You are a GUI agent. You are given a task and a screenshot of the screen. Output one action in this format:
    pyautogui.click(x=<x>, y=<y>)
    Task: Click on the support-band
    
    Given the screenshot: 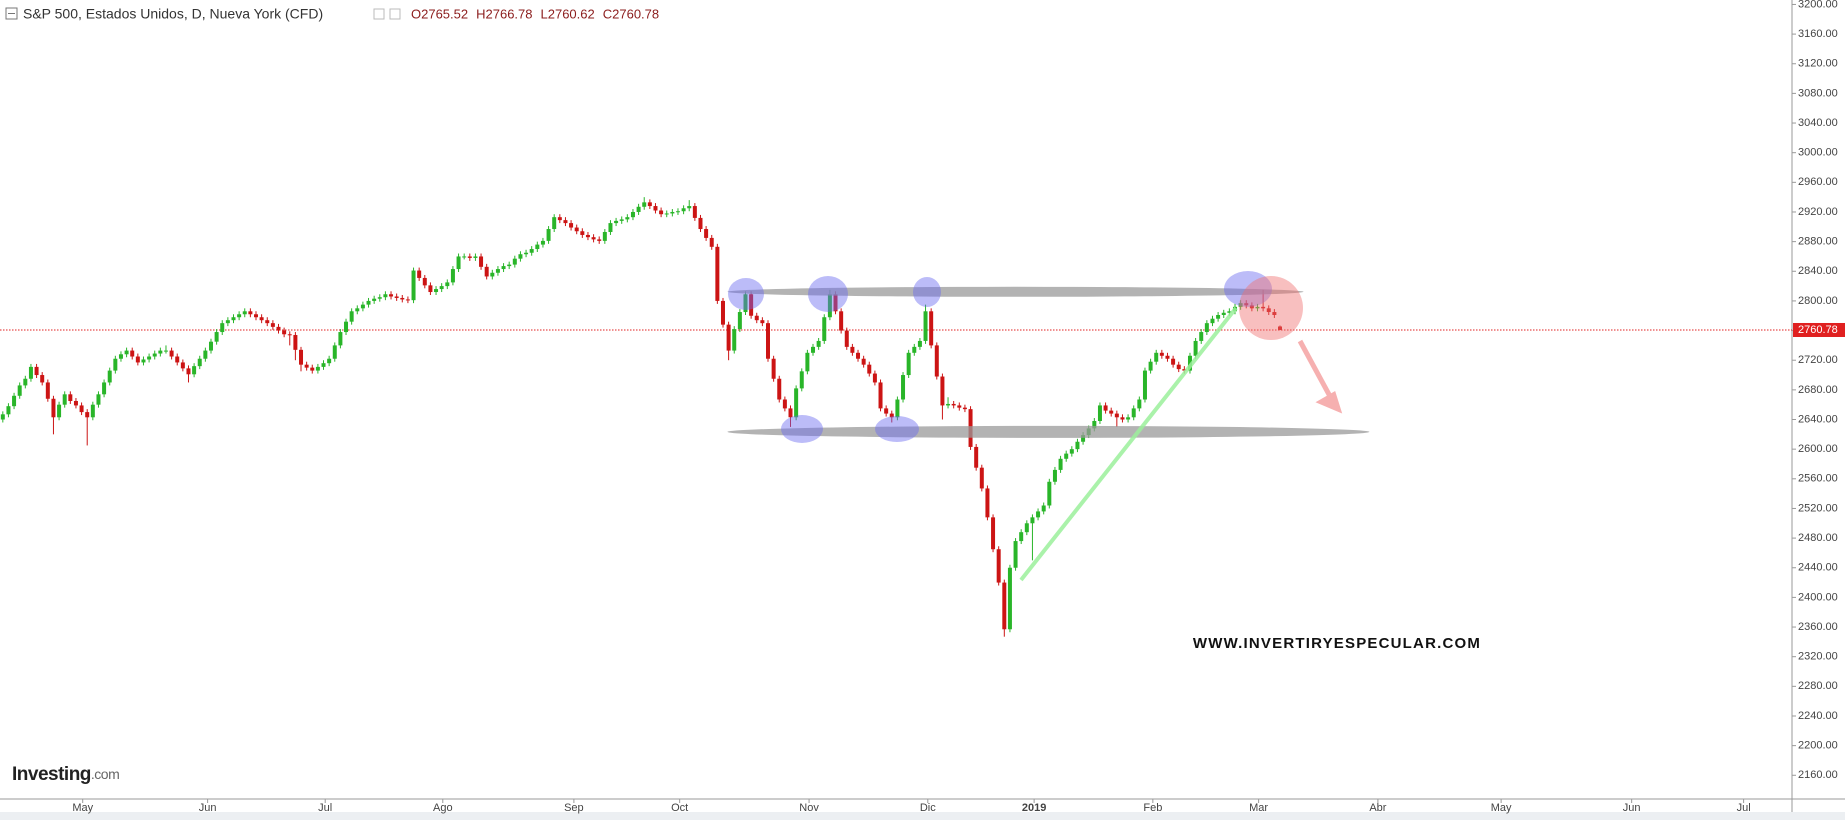 What is the action you would take?
    pyautogui.click(x=1048, y=431)
    